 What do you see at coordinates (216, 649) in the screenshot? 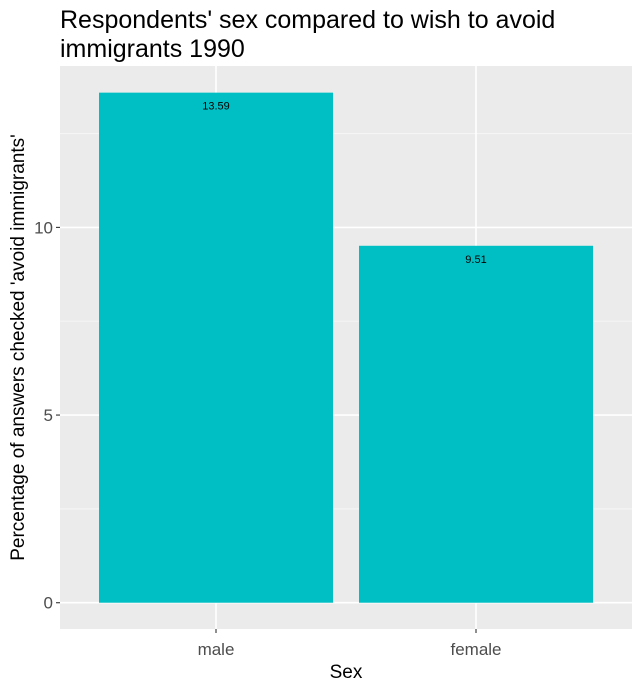
I see `x-tick-label: male` at bounding box center [216, 649].